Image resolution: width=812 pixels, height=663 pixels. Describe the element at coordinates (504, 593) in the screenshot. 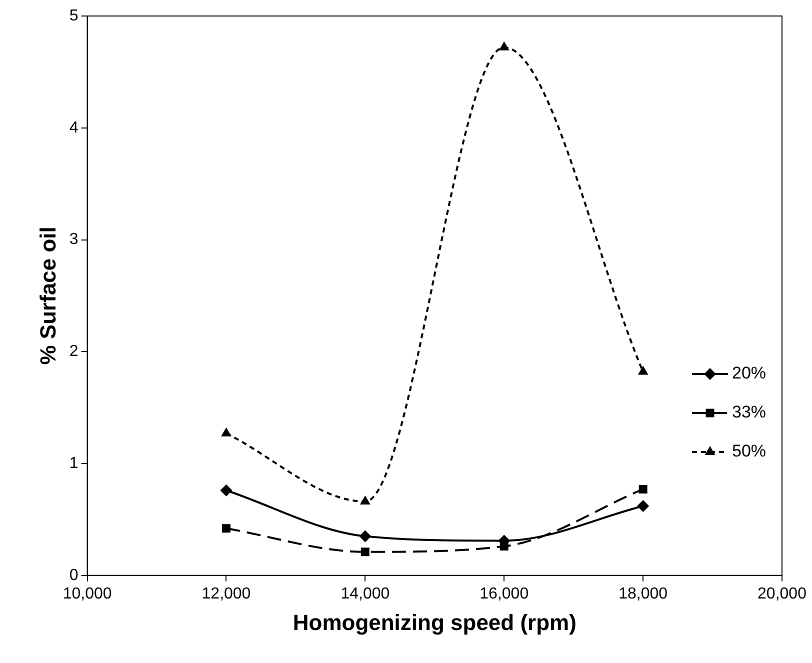

I see `x-tick-label: 16,000` at that location.